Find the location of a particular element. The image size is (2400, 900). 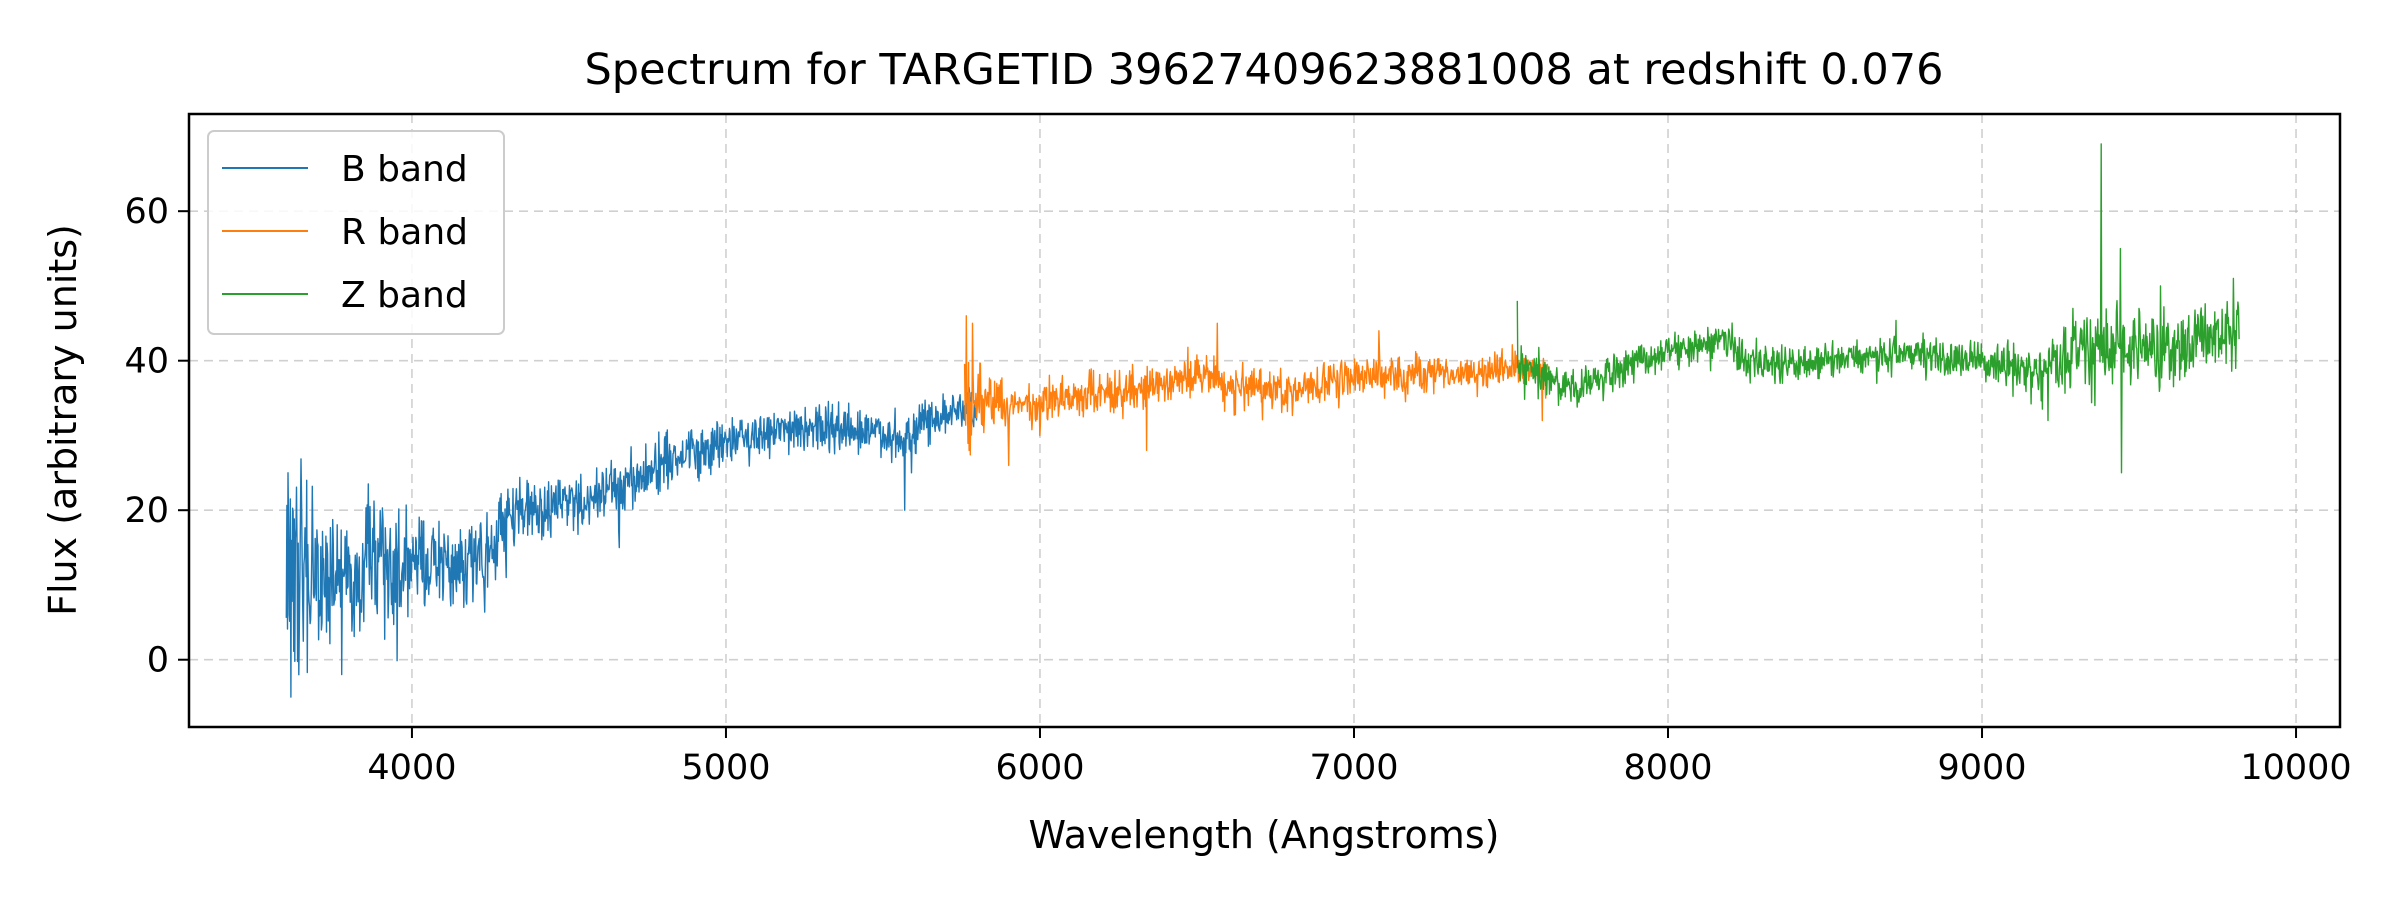

legend-box is located at coordinates (356, 232).